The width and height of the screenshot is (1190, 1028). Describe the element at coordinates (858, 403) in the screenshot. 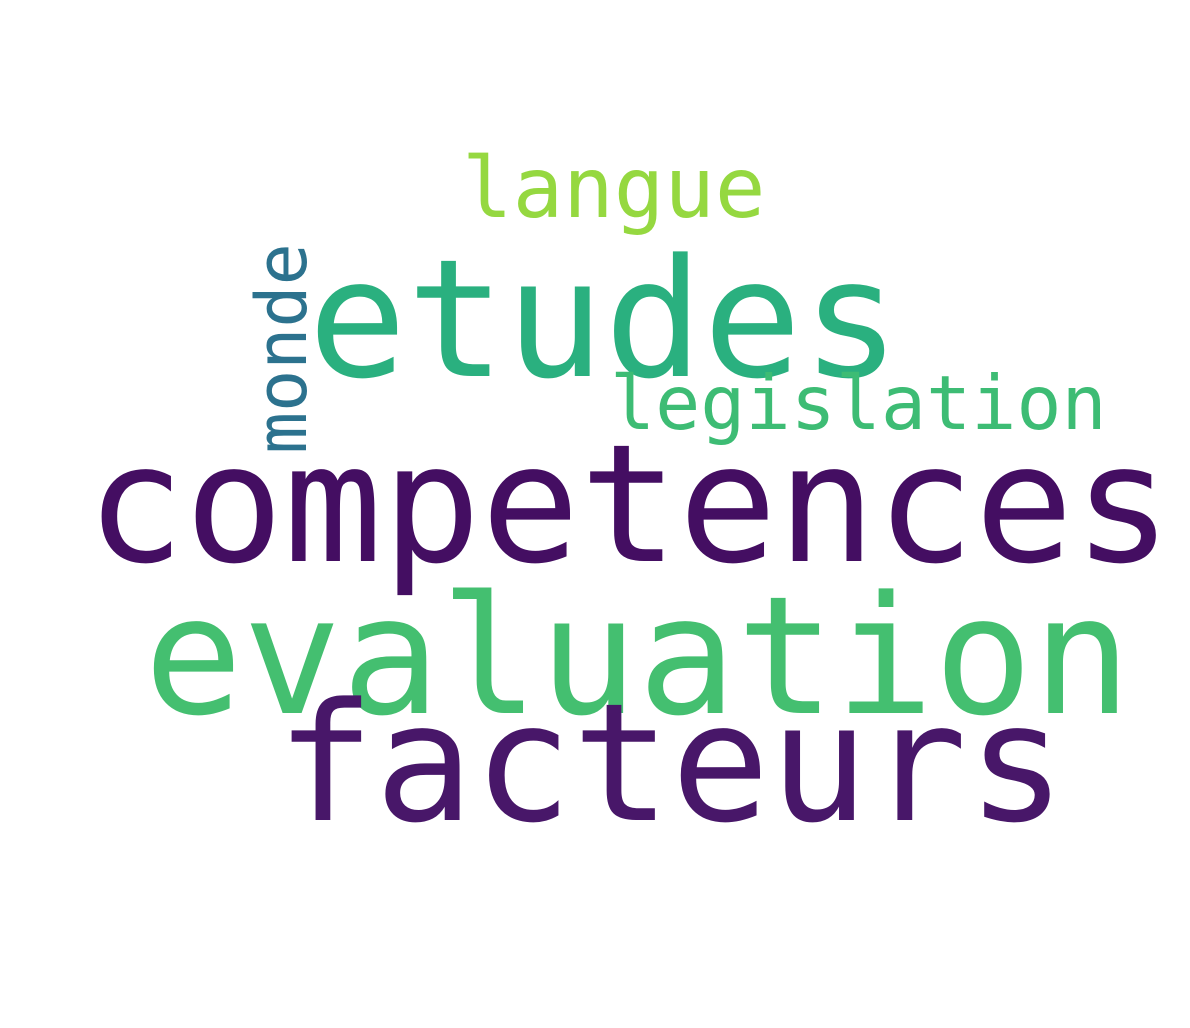

I see `word-legislation: legislation` at that location.